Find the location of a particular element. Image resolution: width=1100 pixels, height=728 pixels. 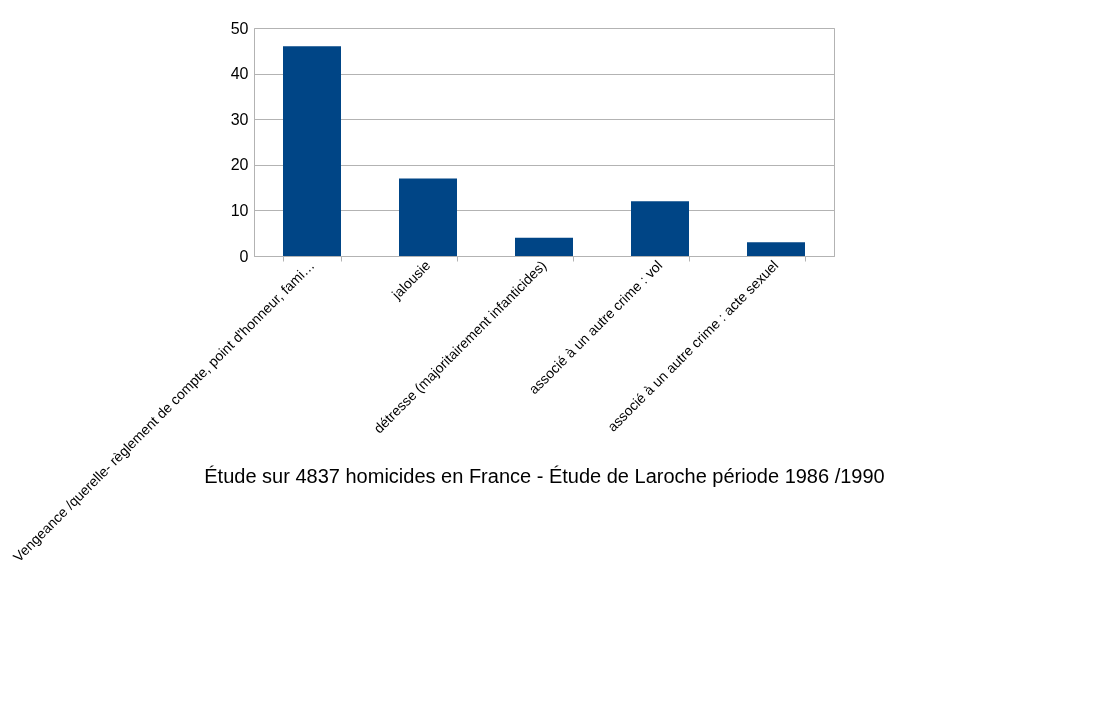

x-axis-title: Étude sur 4837 homicides en France - Étude de Laroche période 1986 /1990 is located at coordinates (544, 475).